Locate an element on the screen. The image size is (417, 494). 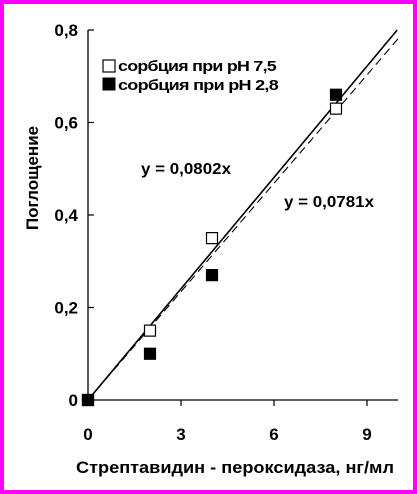
legend-marker-filled-square is located at coordinates (109, 84).